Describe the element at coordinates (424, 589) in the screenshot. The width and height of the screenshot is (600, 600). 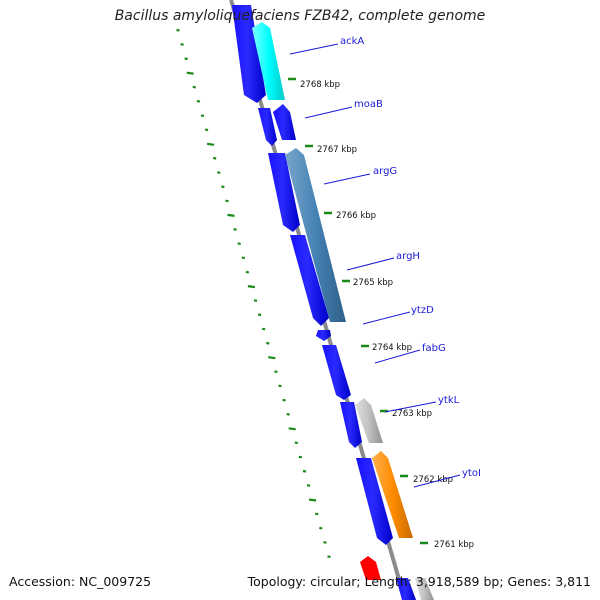
I see `cds-silver-partial` at that location.